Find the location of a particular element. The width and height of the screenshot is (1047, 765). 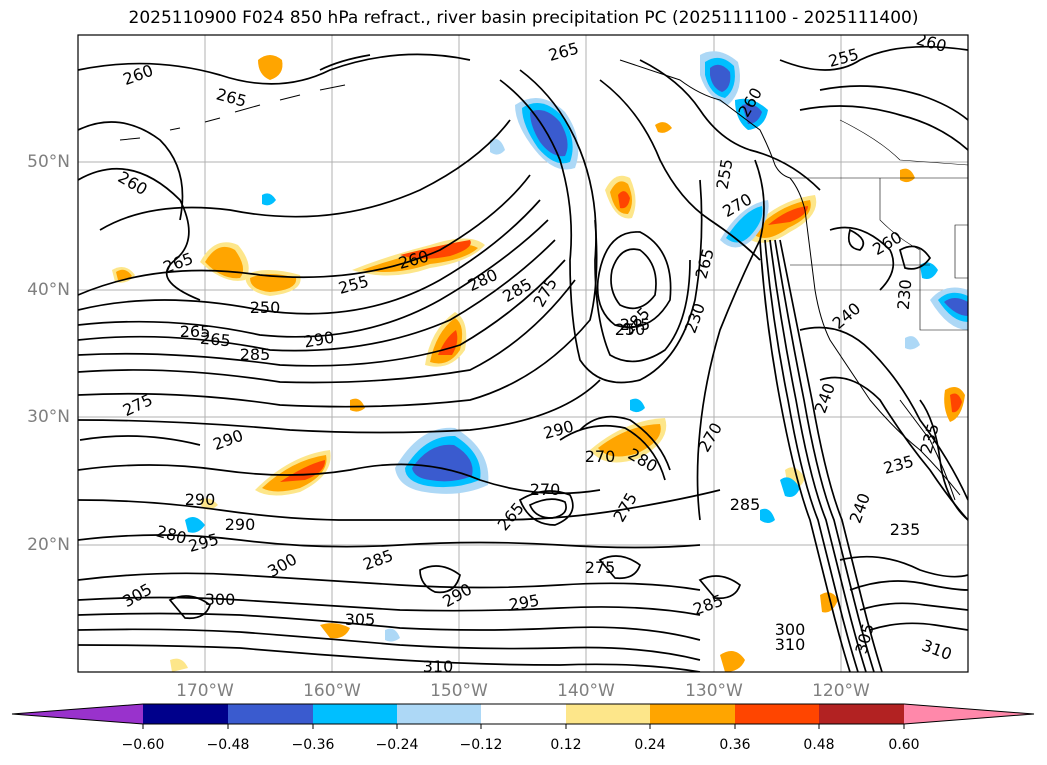

lon-label-160w: 160°W is located at coordinates (332, 691).